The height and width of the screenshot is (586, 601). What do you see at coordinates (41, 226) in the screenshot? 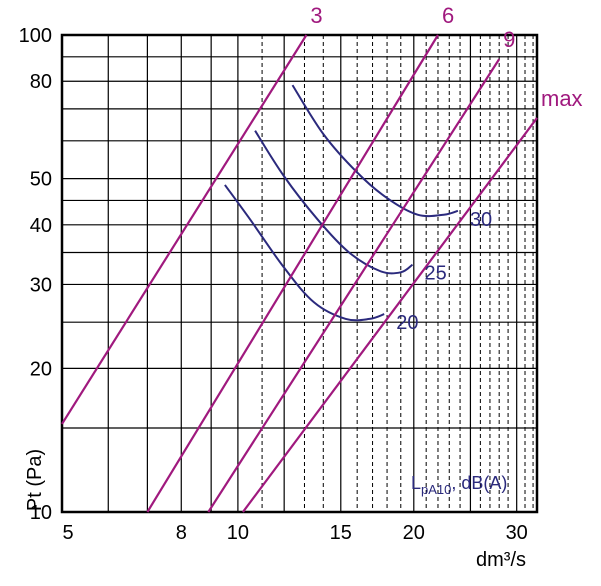
I see `y-tick-label: 40` at bounding box center [41, 226].